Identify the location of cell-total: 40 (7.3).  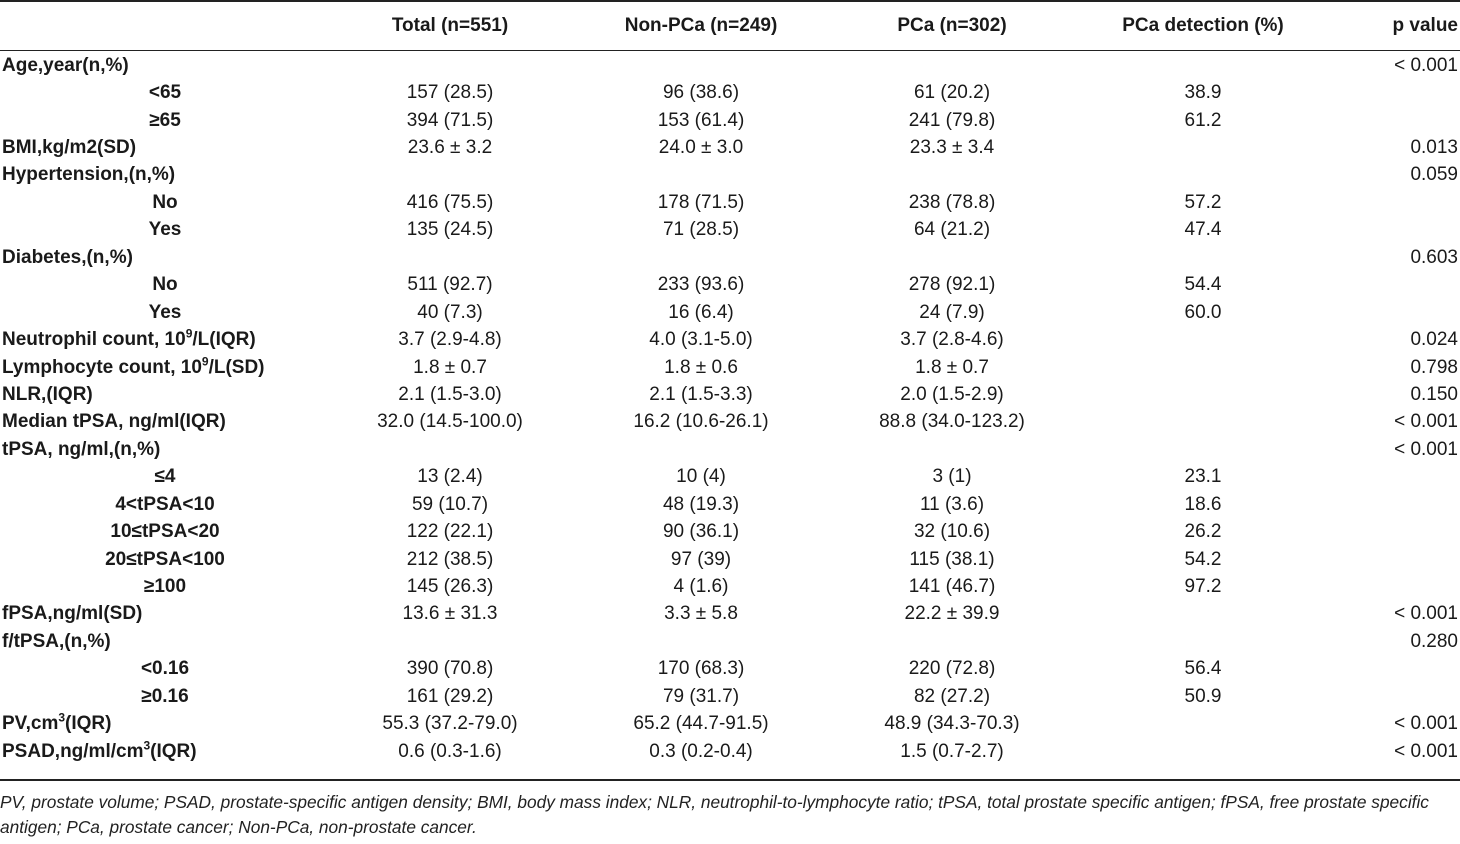
(450, 312).